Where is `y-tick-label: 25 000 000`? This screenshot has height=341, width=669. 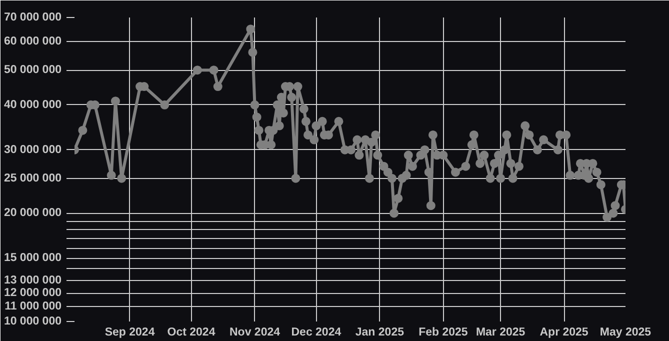
y-tick-label: 25 000 000 is located at coordinates (33, 178).